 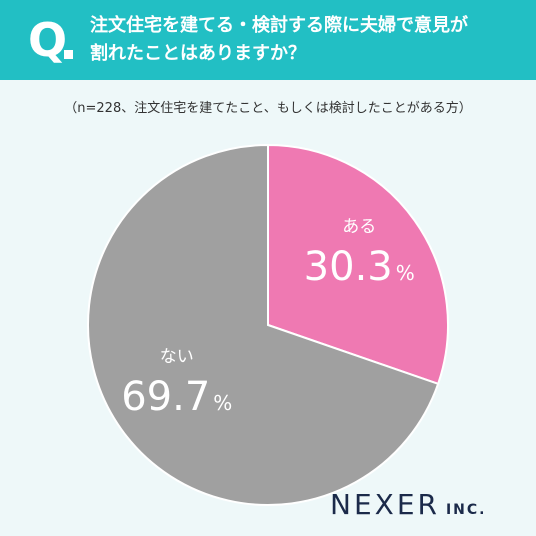 I want to click on question-text-line1: 注文住宅を建てる・検討する際に夫婦で意見が, so click(x=279, y=25).